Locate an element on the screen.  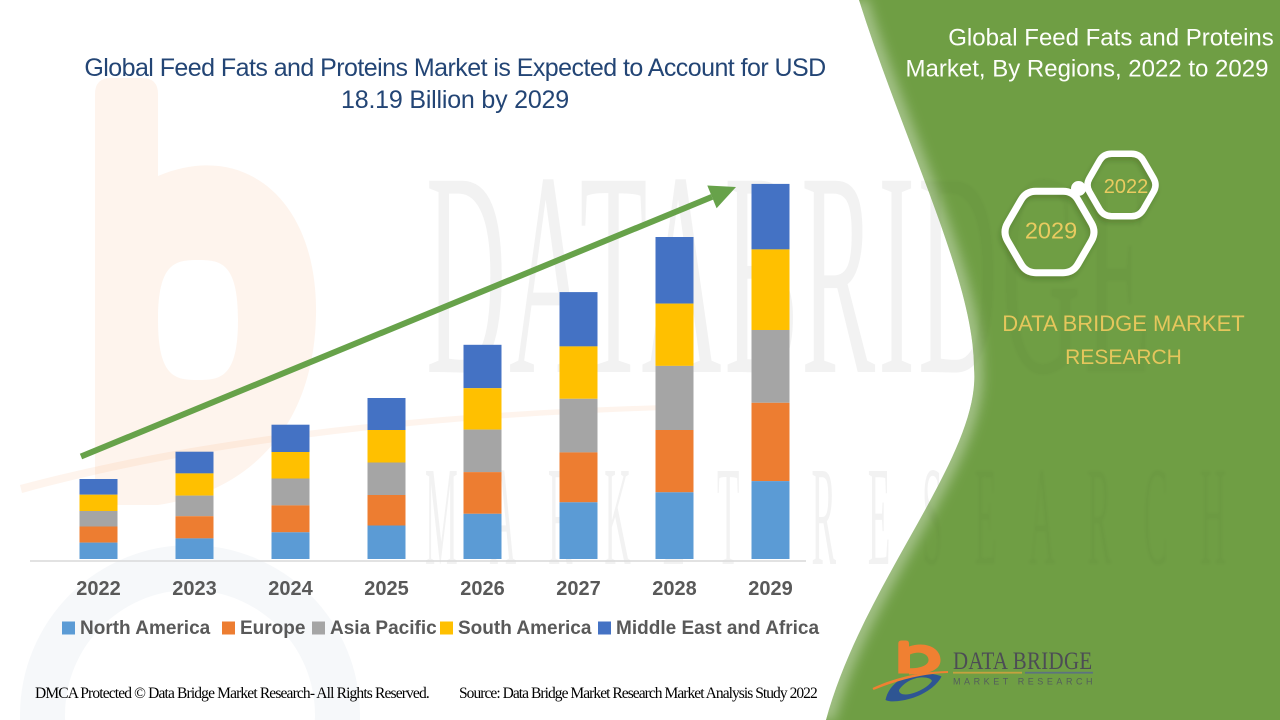
svg-text: 2024 is located at coordinates (290, 589).